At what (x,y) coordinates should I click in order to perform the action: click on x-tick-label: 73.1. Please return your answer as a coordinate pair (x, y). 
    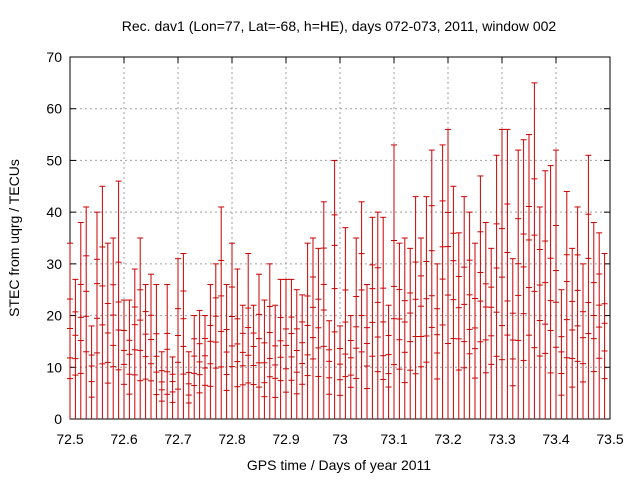
    Looking at the image, I should click on (393, 439).